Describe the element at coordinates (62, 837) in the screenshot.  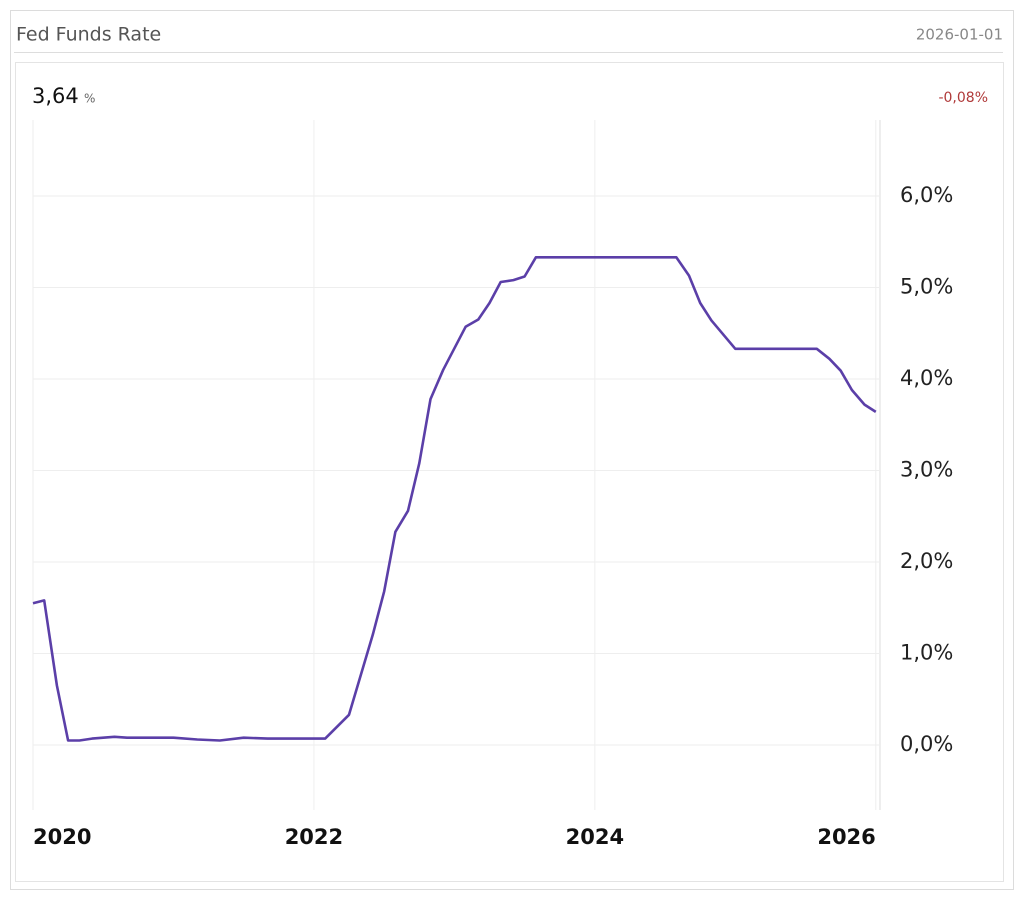
I see `x-tick-label: 2020` at that location.